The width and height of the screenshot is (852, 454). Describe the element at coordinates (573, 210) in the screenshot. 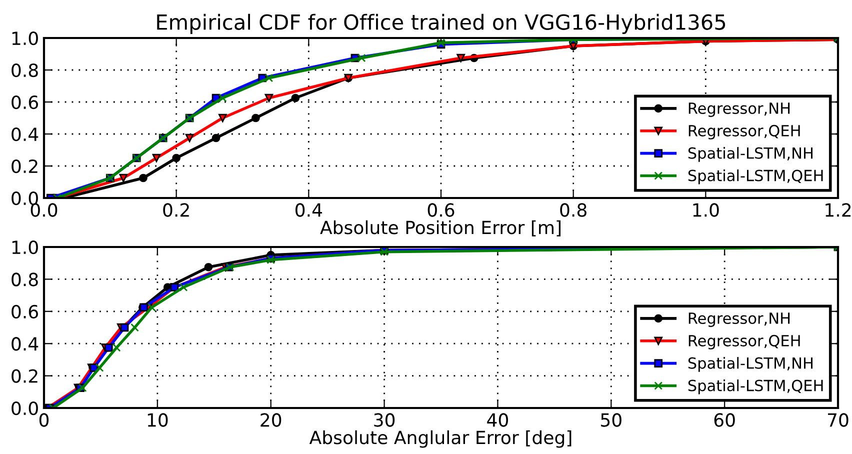

I see `x-tick-label: 0.8` at that location.